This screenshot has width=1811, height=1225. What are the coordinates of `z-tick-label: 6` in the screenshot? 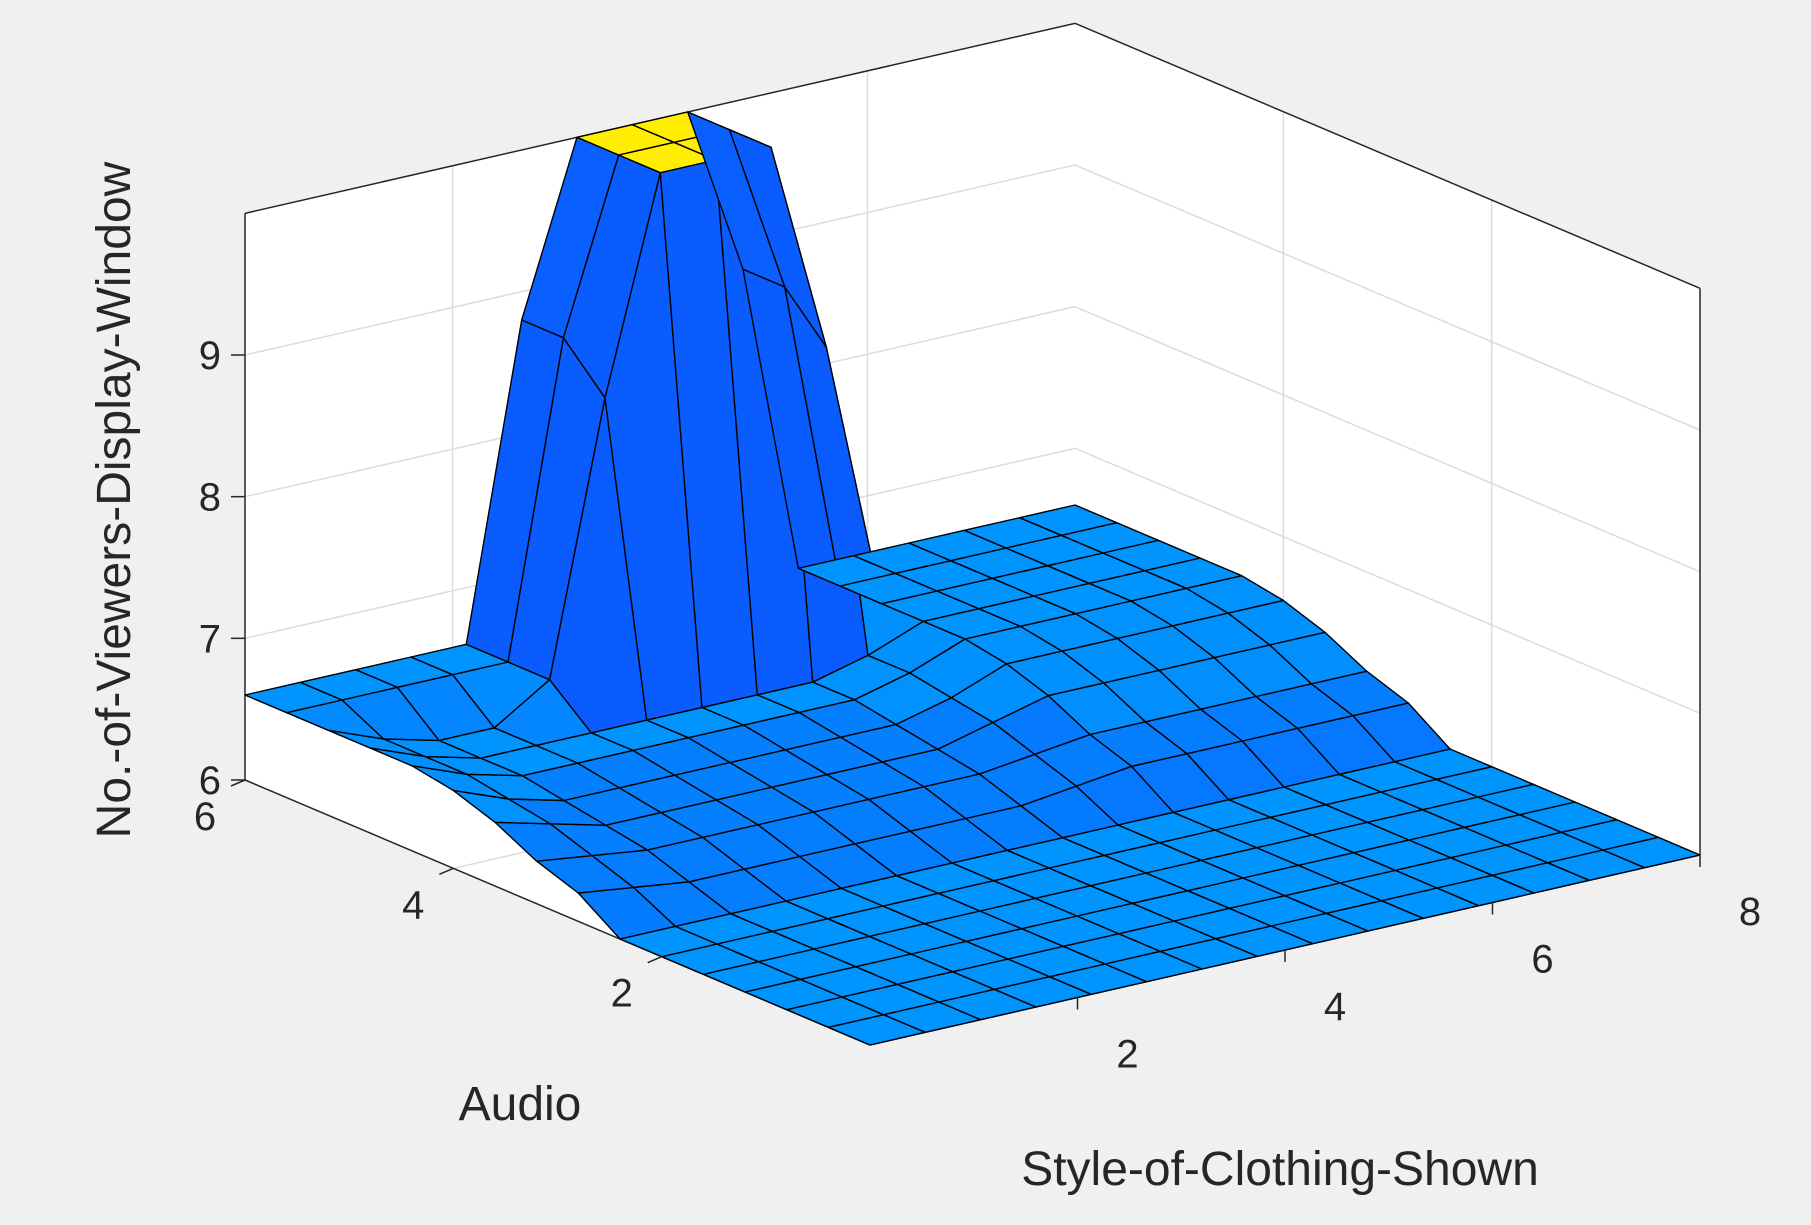 It's located at (210, 781).